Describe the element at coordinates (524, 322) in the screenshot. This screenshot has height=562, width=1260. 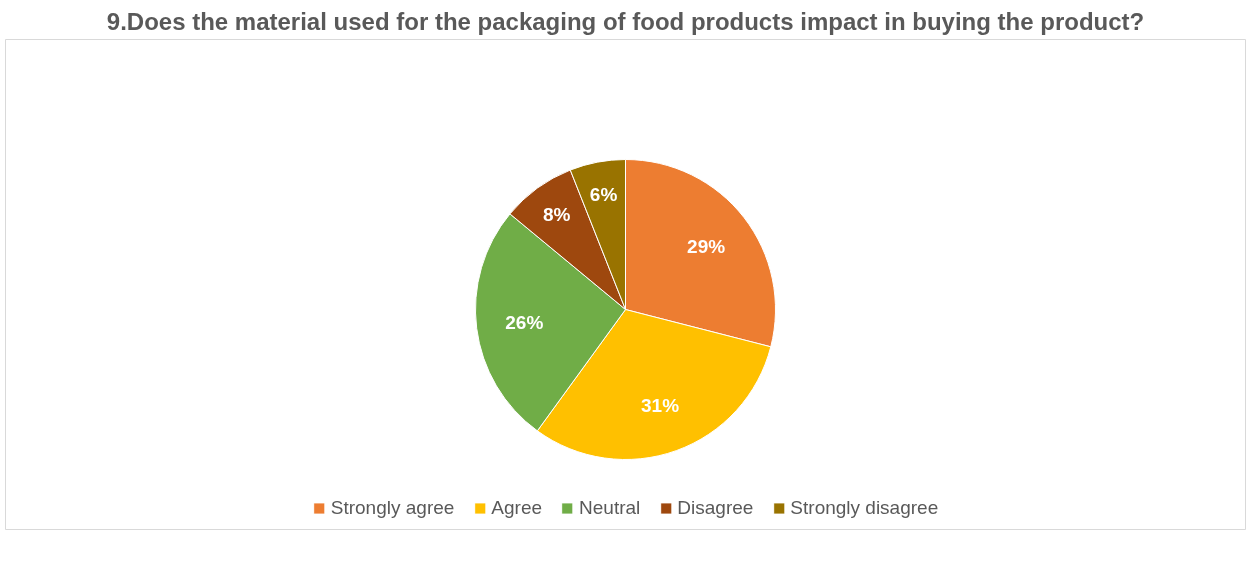
I see `data-label: 26%` at that location.